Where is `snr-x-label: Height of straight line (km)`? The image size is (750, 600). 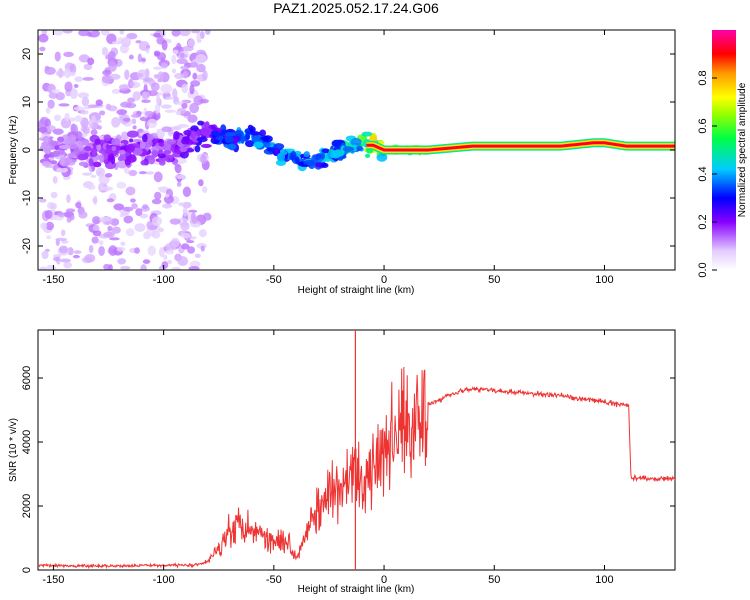
snr-x-label: Height of straight line (km) is located at coordinates (356, 589).